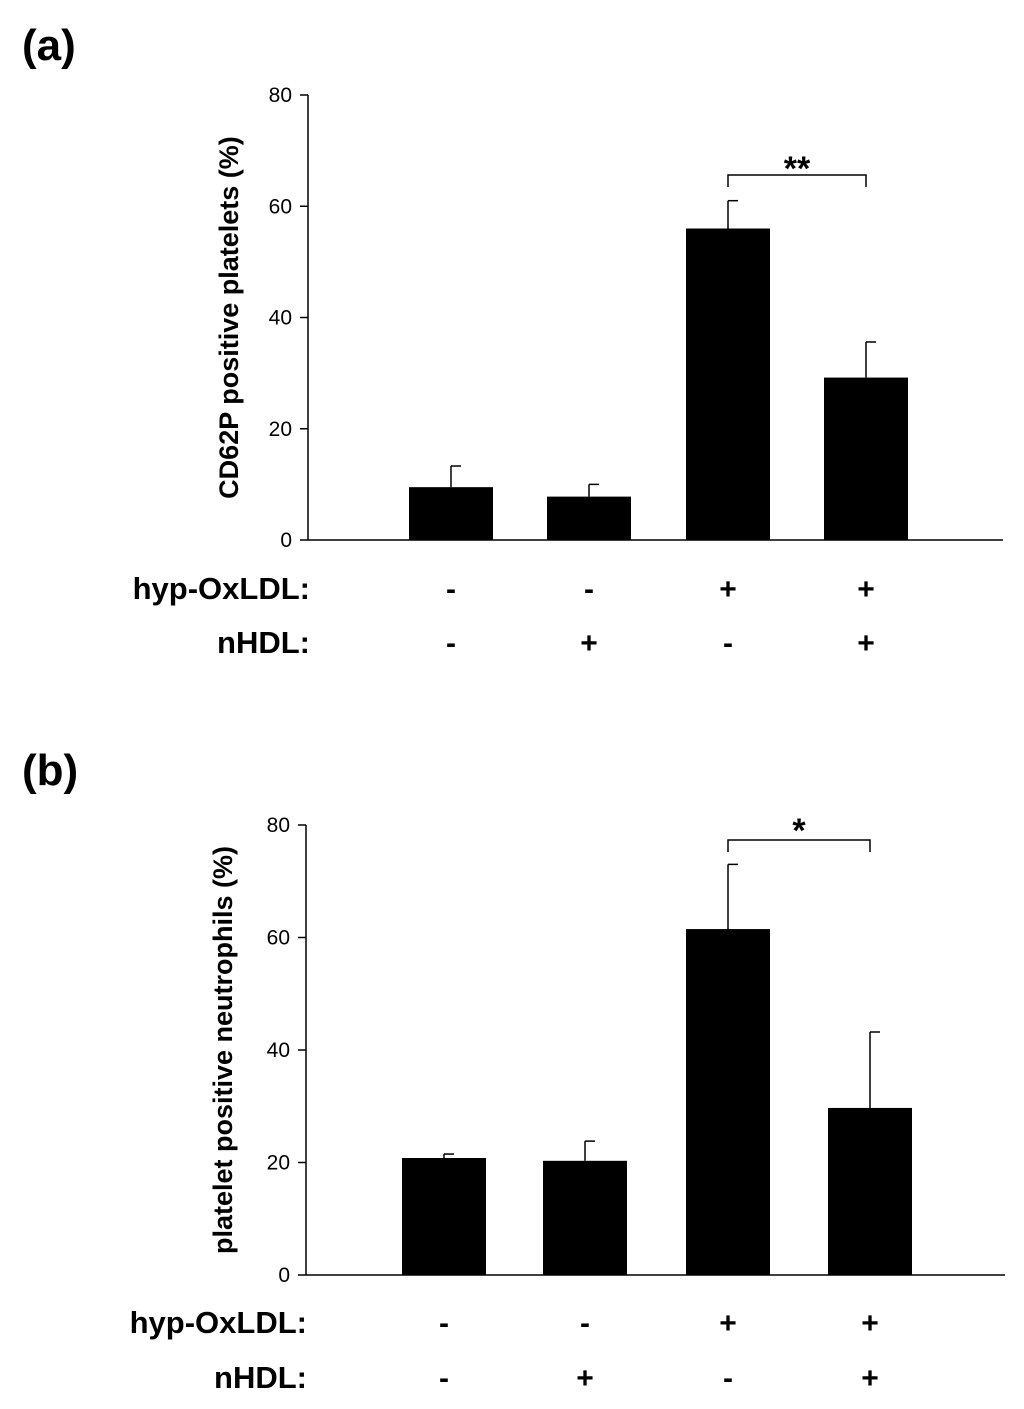 This screenshot has width=1024, height=1409. What do you see at coordinates (797, 169) in the screenshot?
I see `significance-marker: **` at bounding box center [797, 169].